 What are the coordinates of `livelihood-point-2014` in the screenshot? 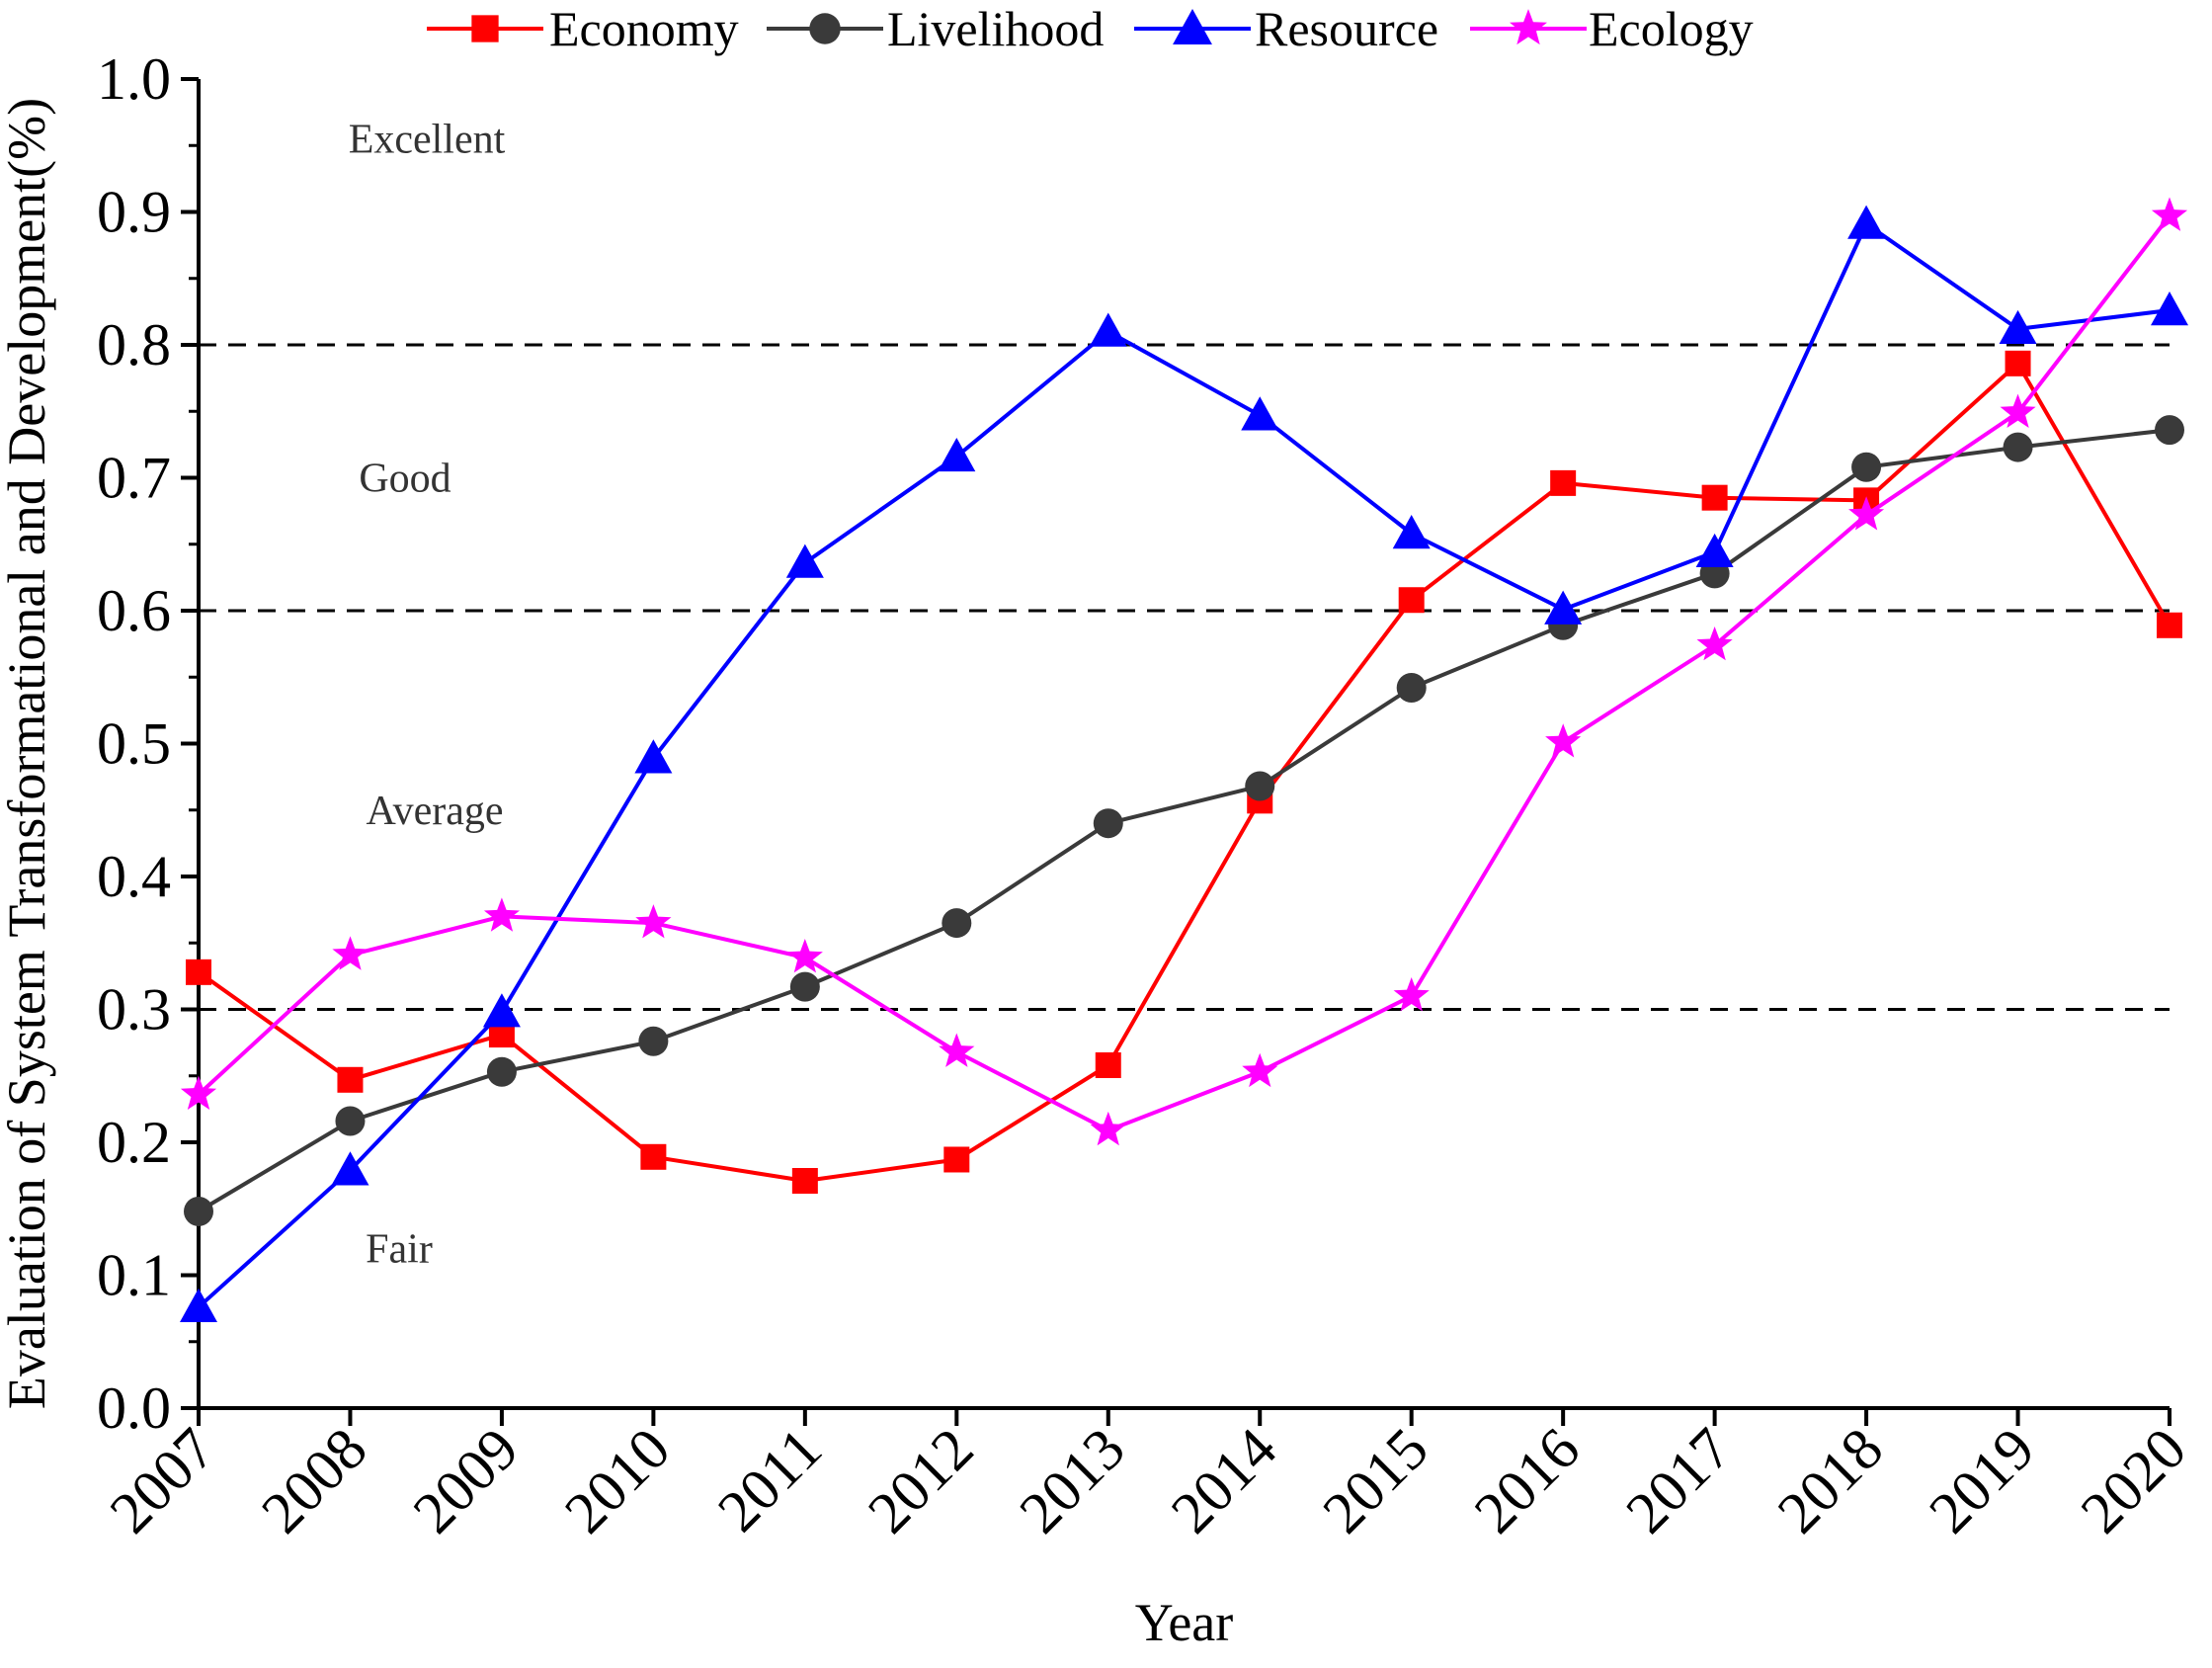 It's located at (1260, 786).